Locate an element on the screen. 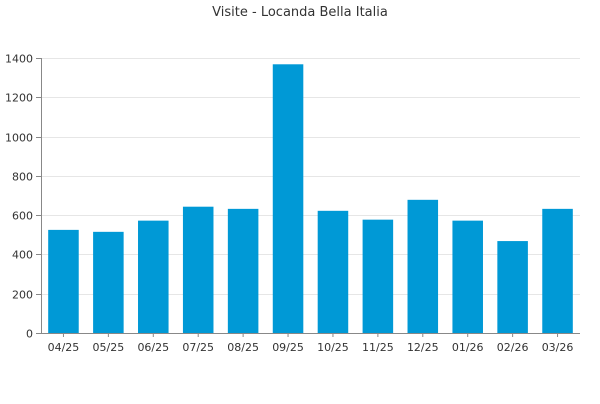 Image resolution: width=600 pixels, height=404 pixels. y-tick-label: 800 is located at coordinates (22, 177).